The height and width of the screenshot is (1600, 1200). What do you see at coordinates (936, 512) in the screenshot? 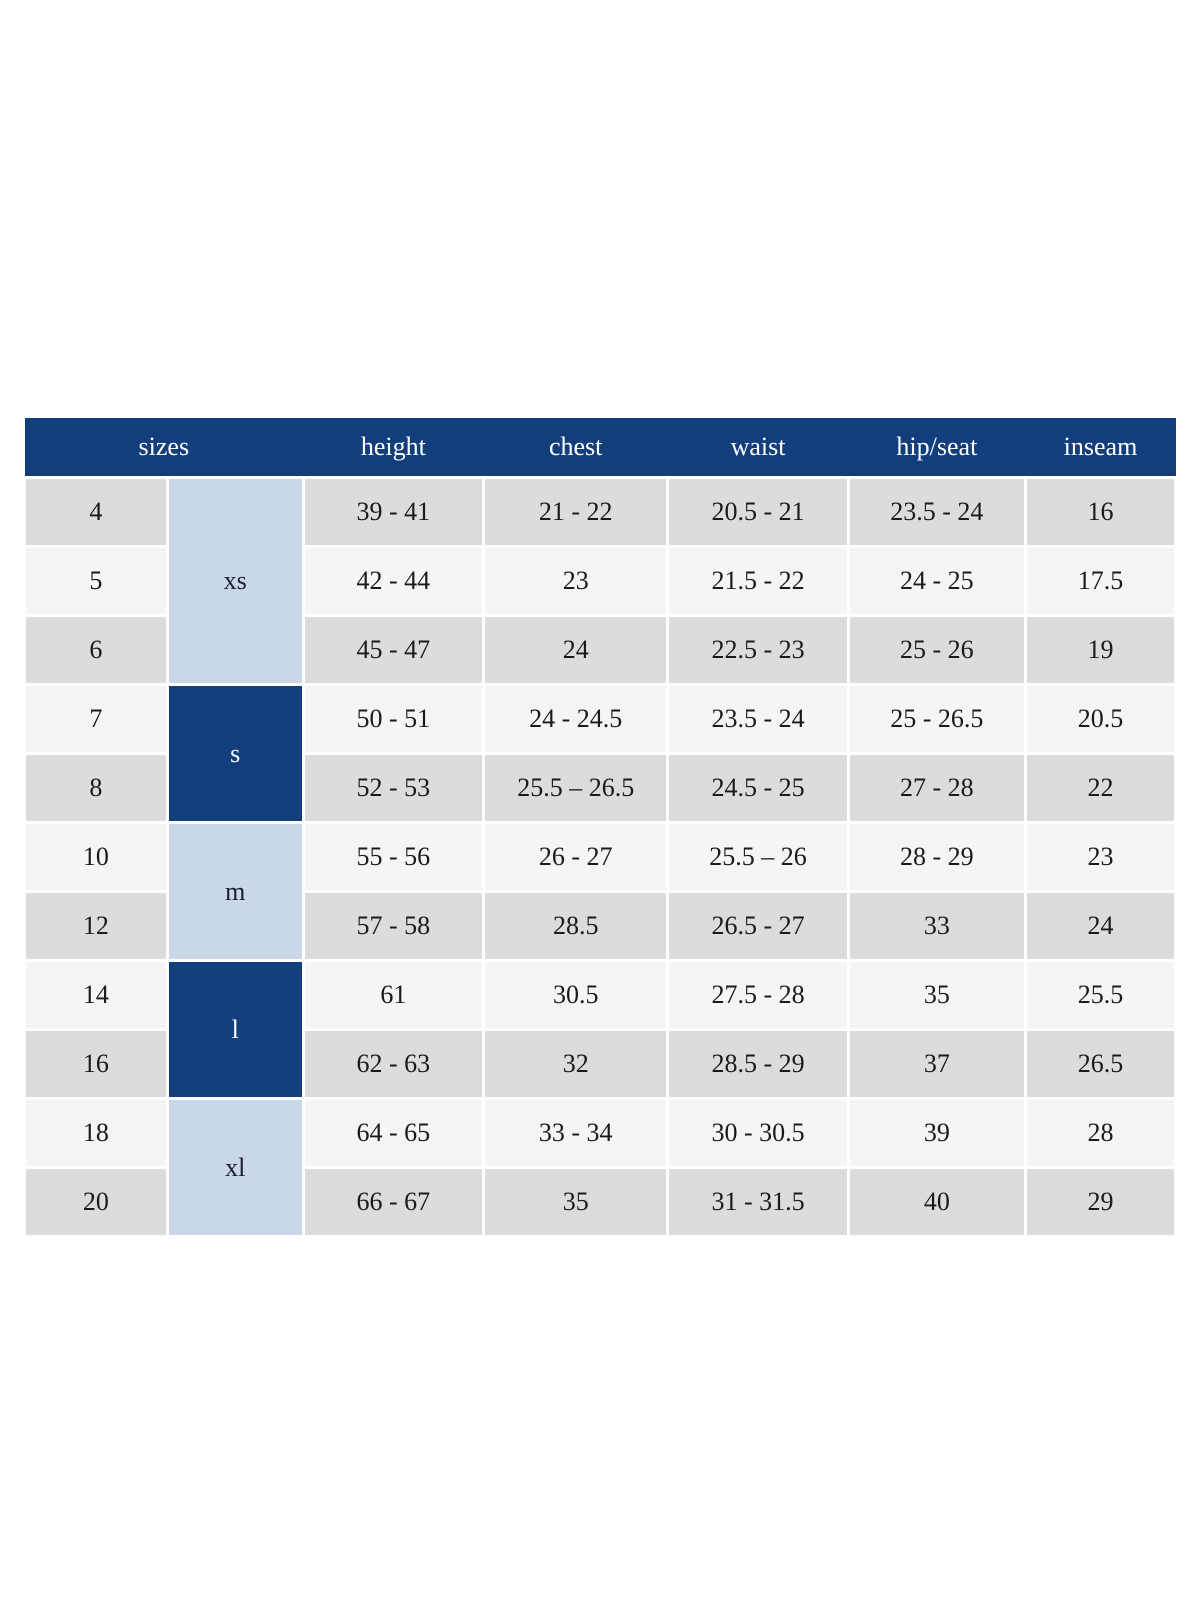
I see `cell-hip-seat: 23.5 - 24` at bounding box center [936, 512].